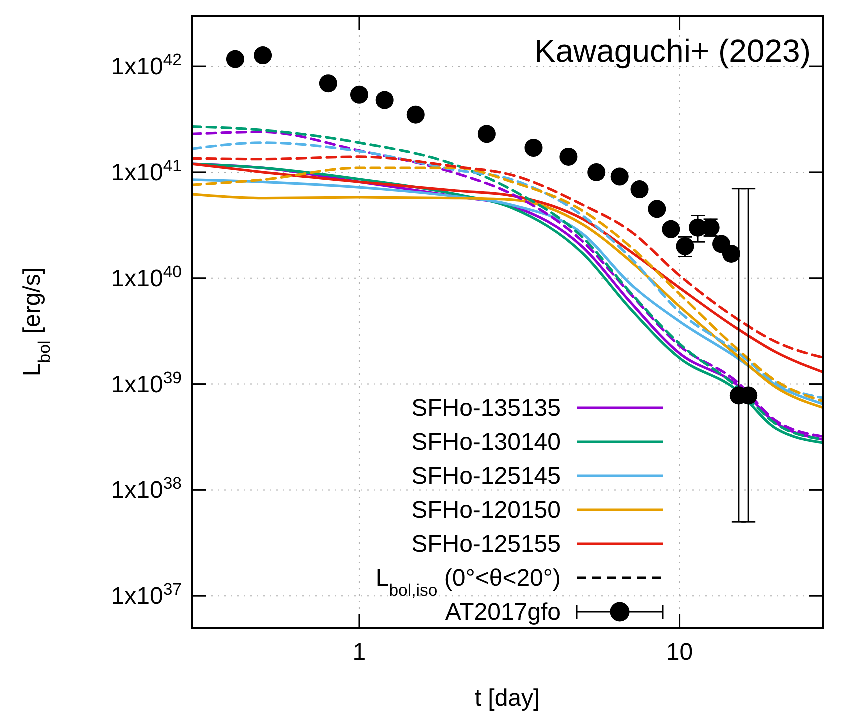 The image size is (841, 726). Describe the element at coordinates (486, 476) in the screenshot. I see `legend-label: SFHo-125145` at that location.